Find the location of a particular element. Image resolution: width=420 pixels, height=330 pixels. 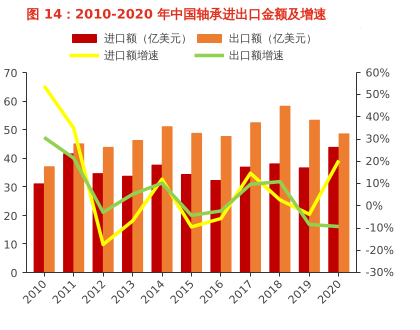

y2-tick-label: 40% is located at coordinates (378, 117).